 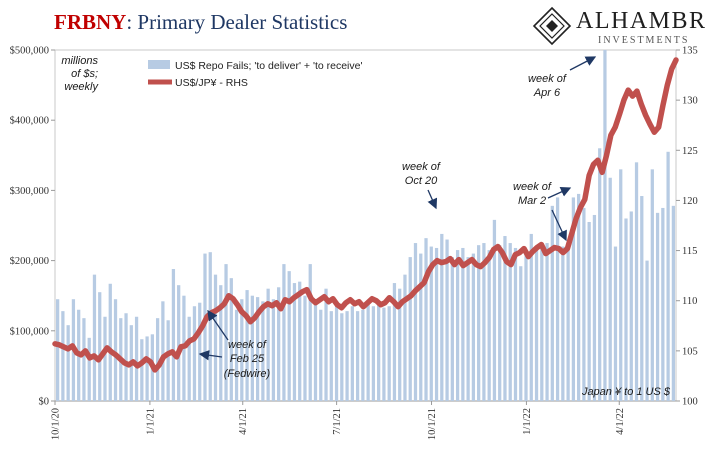 What do you see at coordinates (29, 191) in the screenshot?
I see `y-left-tick-label: $300,000` at bounding box center [29, 191].